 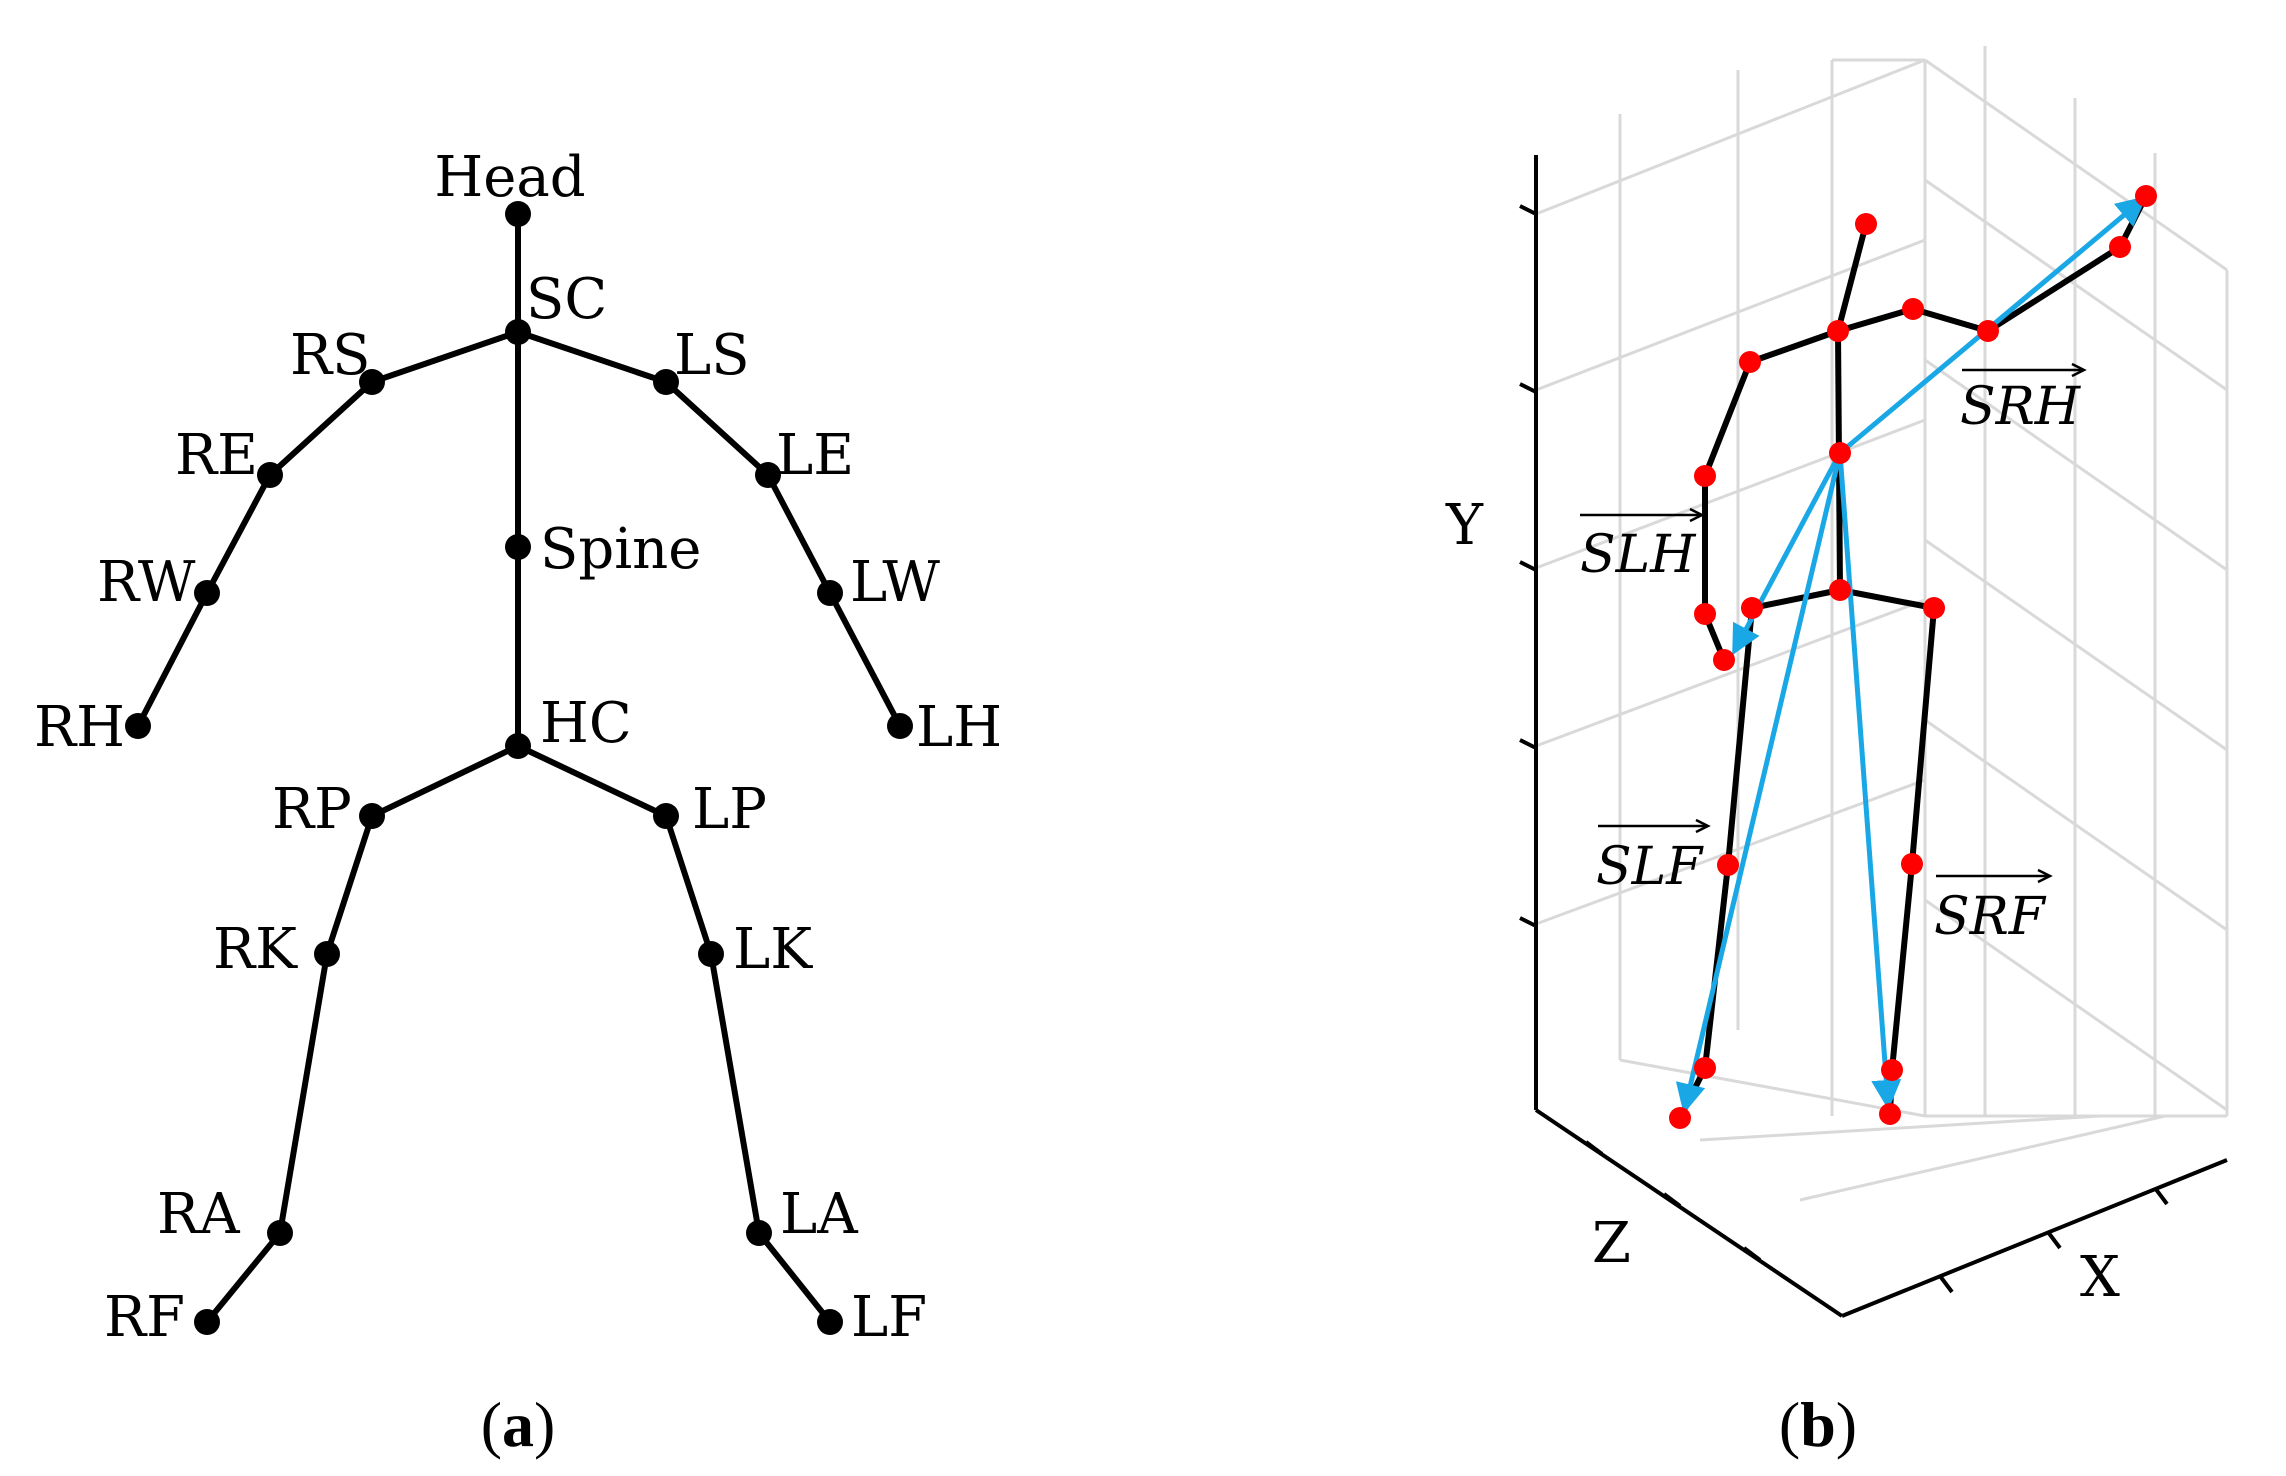 I want to click on label-srf: SRF, so click(x=1990, y=917).